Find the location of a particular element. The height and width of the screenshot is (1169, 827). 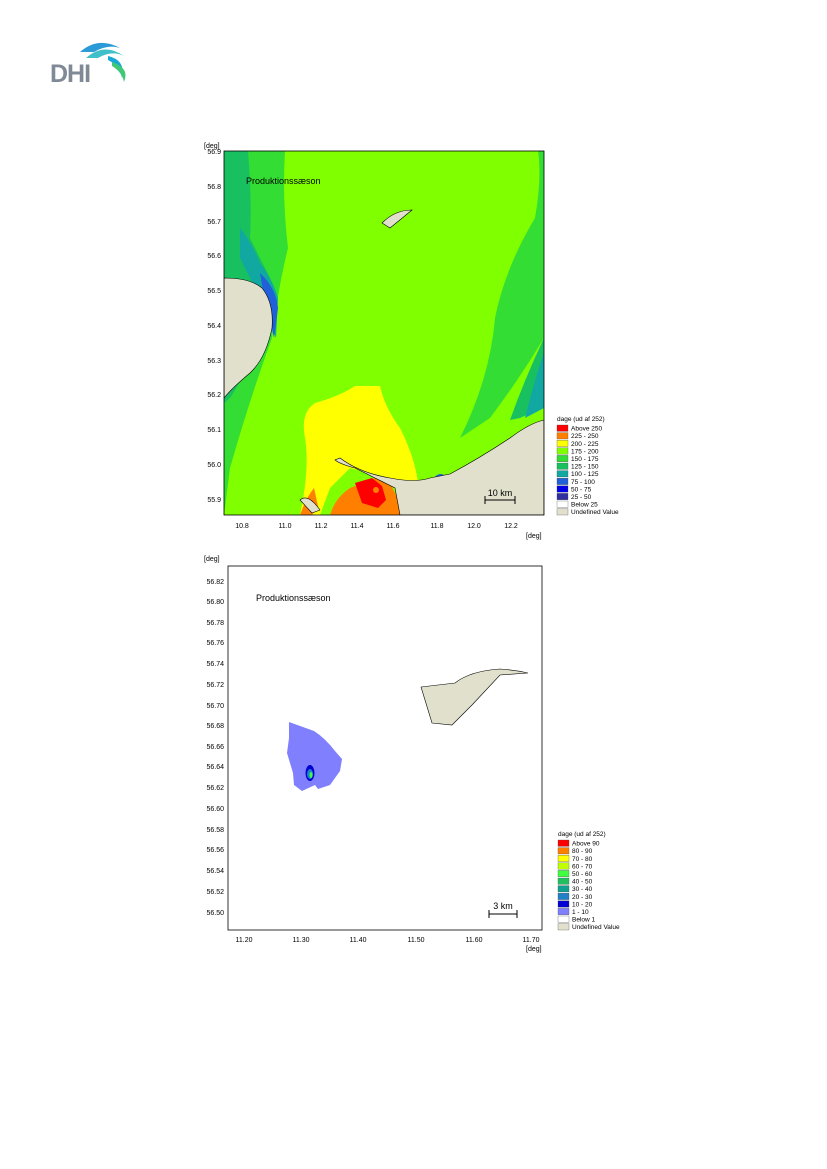

map1-y-tick: 56.8 is located at coordinates (214, 187).